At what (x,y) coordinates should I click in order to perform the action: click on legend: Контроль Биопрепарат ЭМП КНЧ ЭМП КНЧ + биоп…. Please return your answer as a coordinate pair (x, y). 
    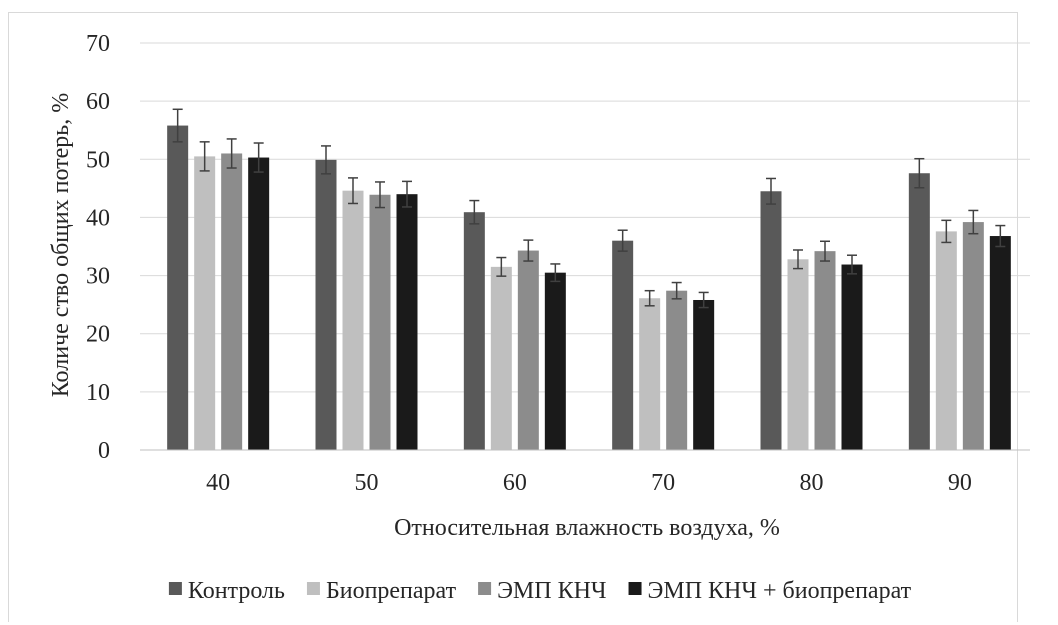
    Looking at the image, I should click on (540, 591).